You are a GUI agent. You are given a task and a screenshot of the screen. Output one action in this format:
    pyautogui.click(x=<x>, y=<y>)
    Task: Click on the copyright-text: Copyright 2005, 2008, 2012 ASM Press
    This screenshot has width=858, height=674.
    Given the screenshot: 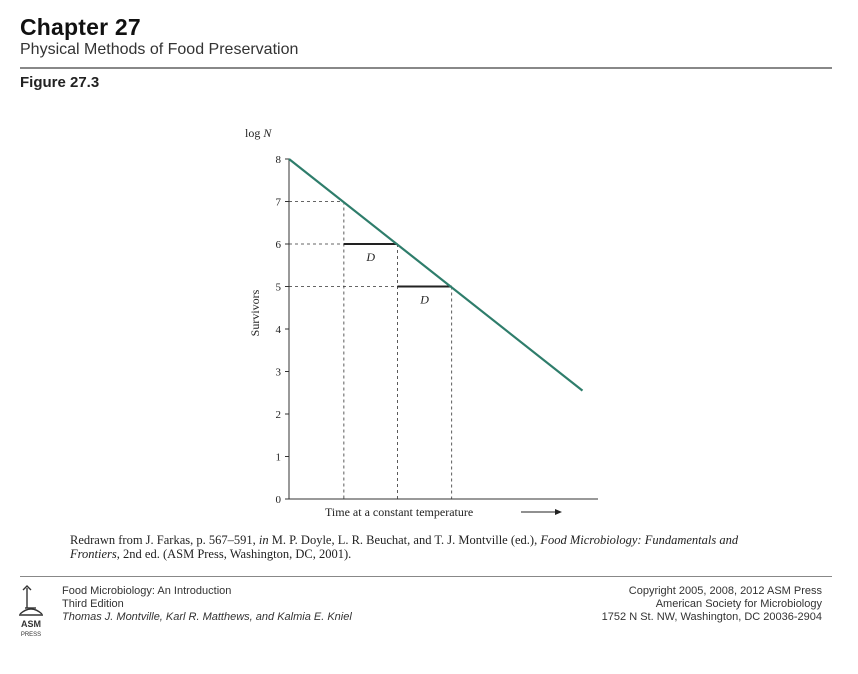 What is the action you would take?
    pyautogui.click(x=725, y=591)
    